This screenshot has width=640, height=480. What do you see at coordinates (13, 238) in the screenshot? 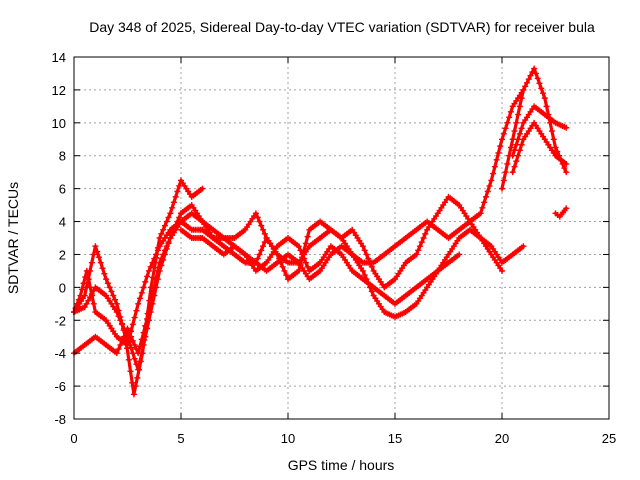
I see `y-axis-label: SDTVAR / TECUs` at bounding box center [13, 238].